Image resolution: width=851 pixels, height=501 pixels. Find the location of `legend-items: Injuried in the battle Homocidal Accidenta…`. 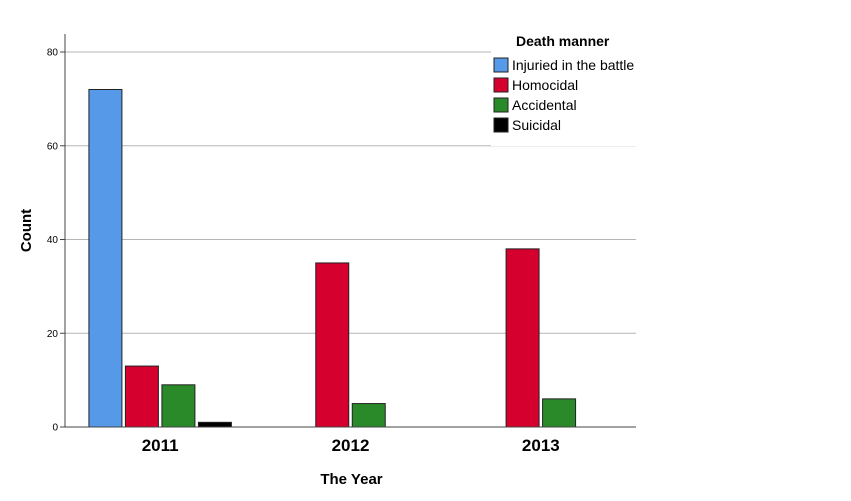

legend-items: Injuried in the battle Homocidal Accidenta… is located at coordinates (563, 95).